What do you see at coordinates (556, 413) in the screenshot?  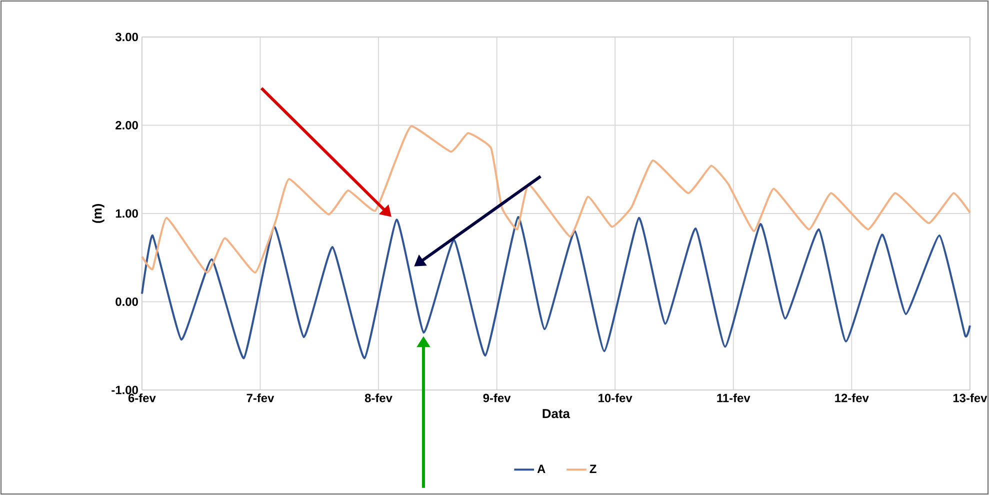 I see `x-axis-title: Data` at bounding box center [556, 413].